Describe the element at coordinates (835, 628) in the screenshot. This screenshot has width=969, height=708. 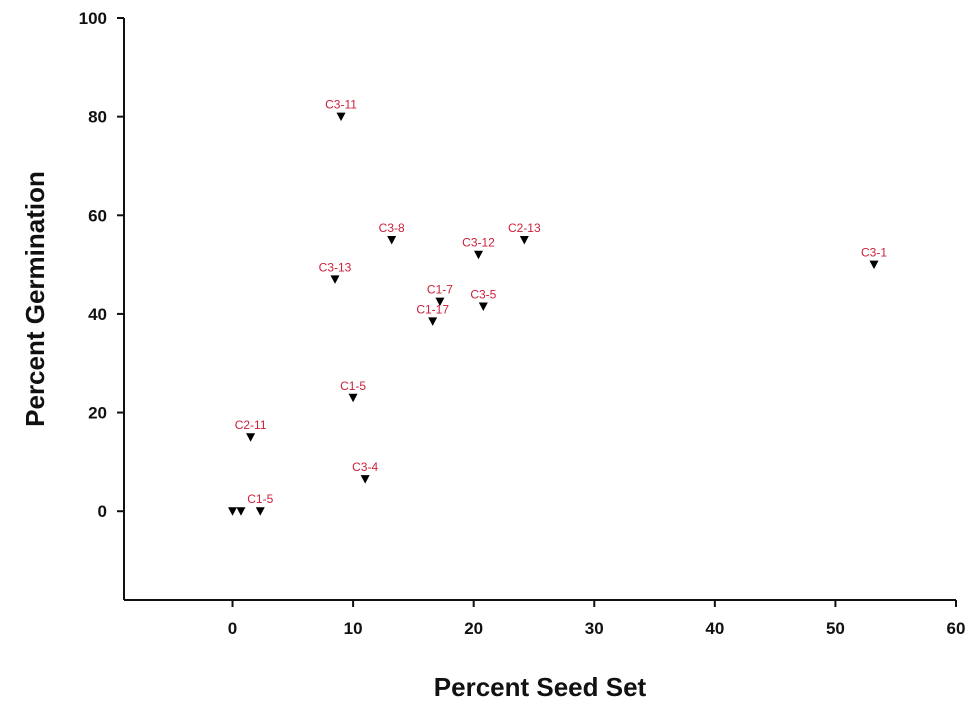
I see `x-tick-label: 50` at that location.